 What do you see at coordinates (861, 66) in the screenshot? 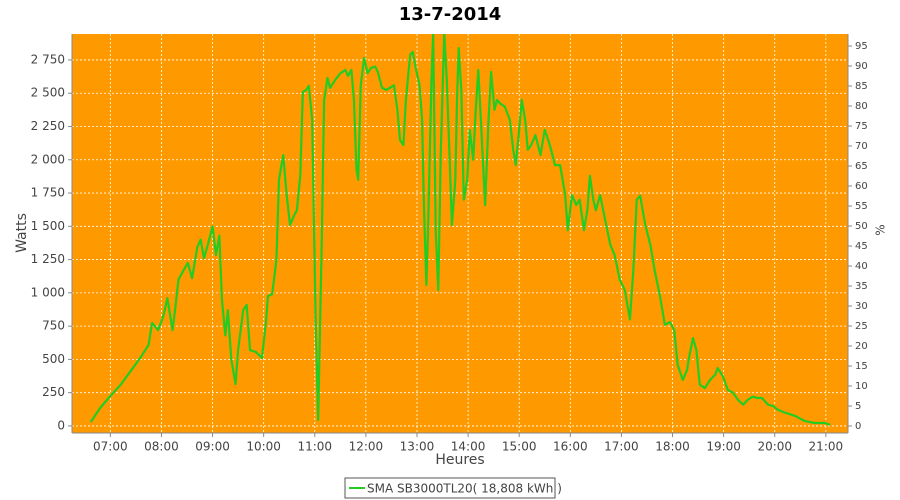
I see `y2-tick-label: 90` at bounding box center [861, 66].